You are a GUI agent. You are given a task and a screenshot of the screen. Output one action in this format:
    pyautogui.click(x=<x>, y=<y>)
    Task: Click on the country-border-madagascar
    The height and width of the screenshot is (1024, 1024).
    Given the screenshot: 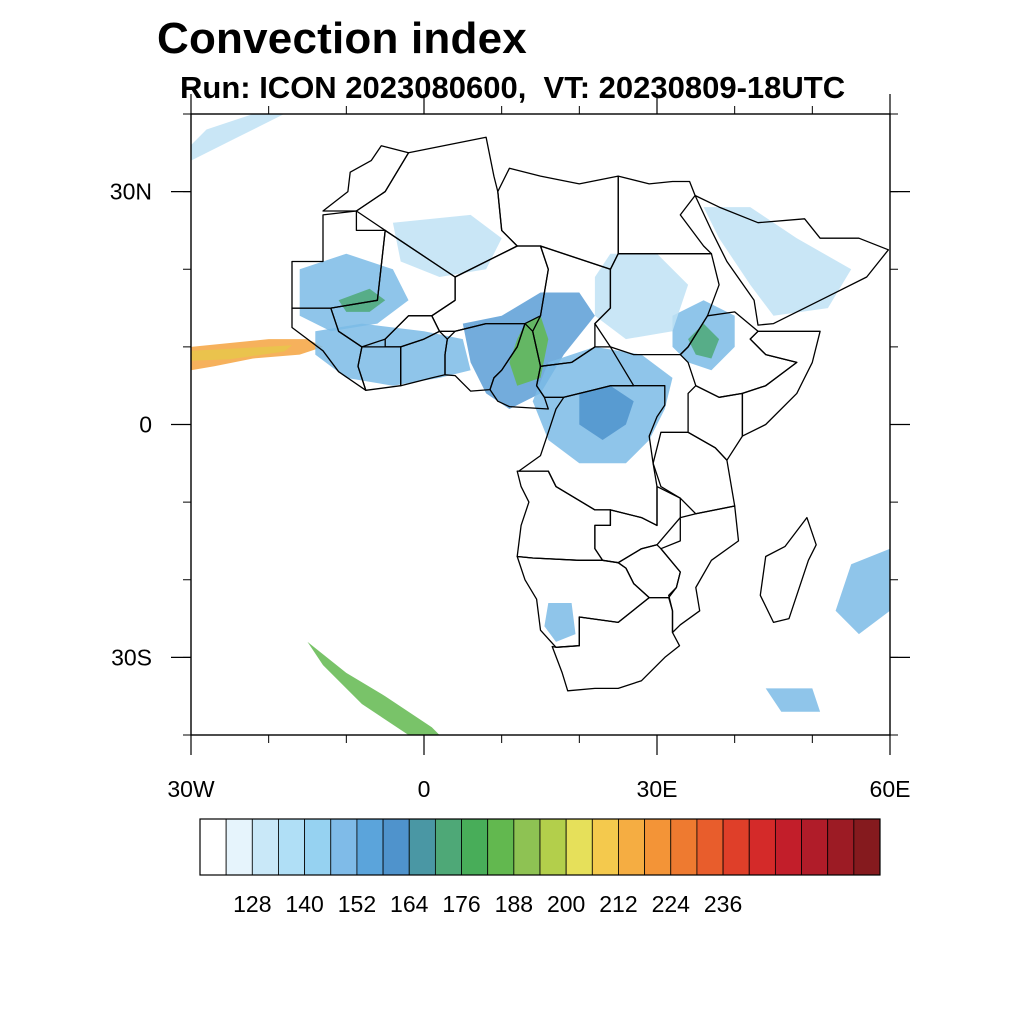 What is the action you would take?
    pyautogui.click(x=788, y=570)
    